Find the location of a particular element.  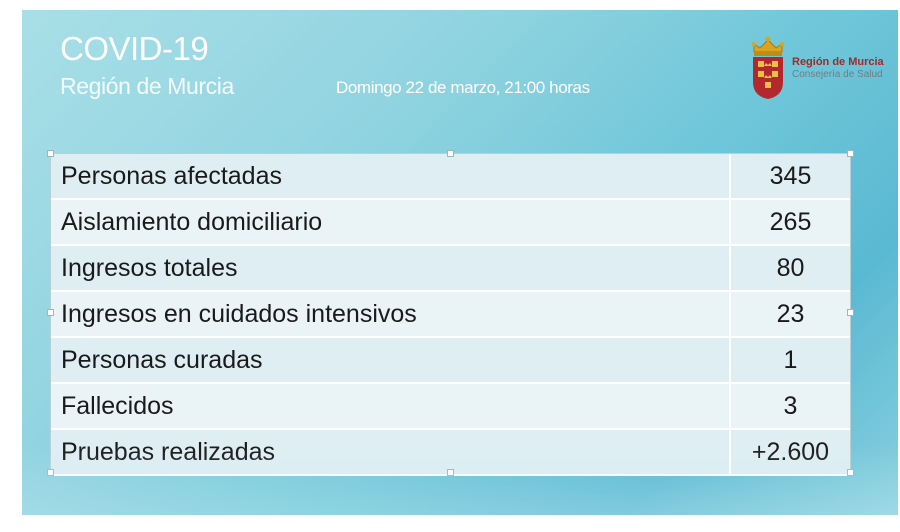

resize-handle-middle-left is located at coordinates (50, 312).